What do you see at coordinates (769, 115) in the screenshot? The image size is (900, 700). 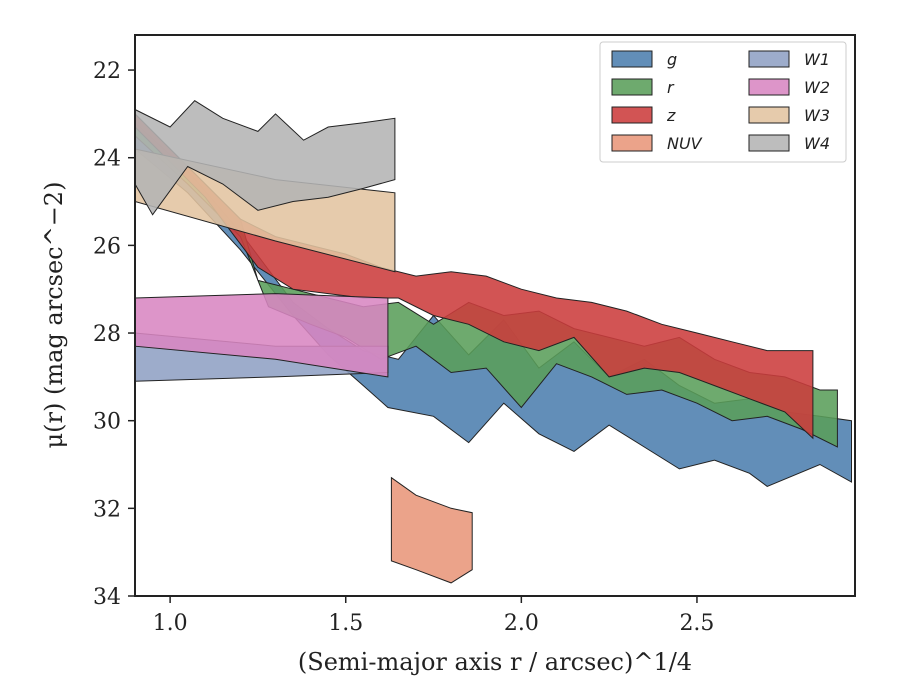 I see `legend-swatch-w3` at bounding box center [769, 115].